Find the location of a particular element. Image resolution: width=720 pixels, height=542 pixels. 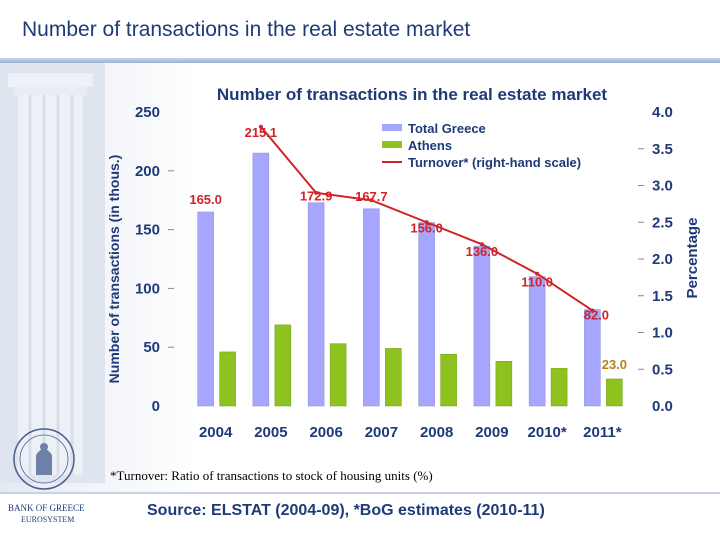

greek-column-decoration is located at coordinates (52, 273).